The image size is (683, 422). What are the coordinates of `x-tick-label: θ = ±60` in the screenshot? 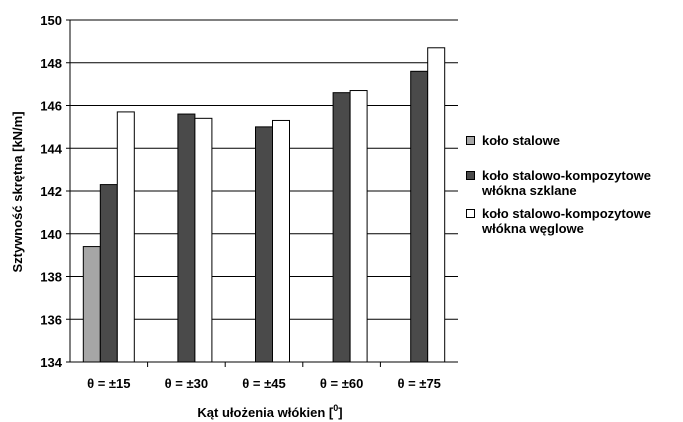 It's located at (341, 383).